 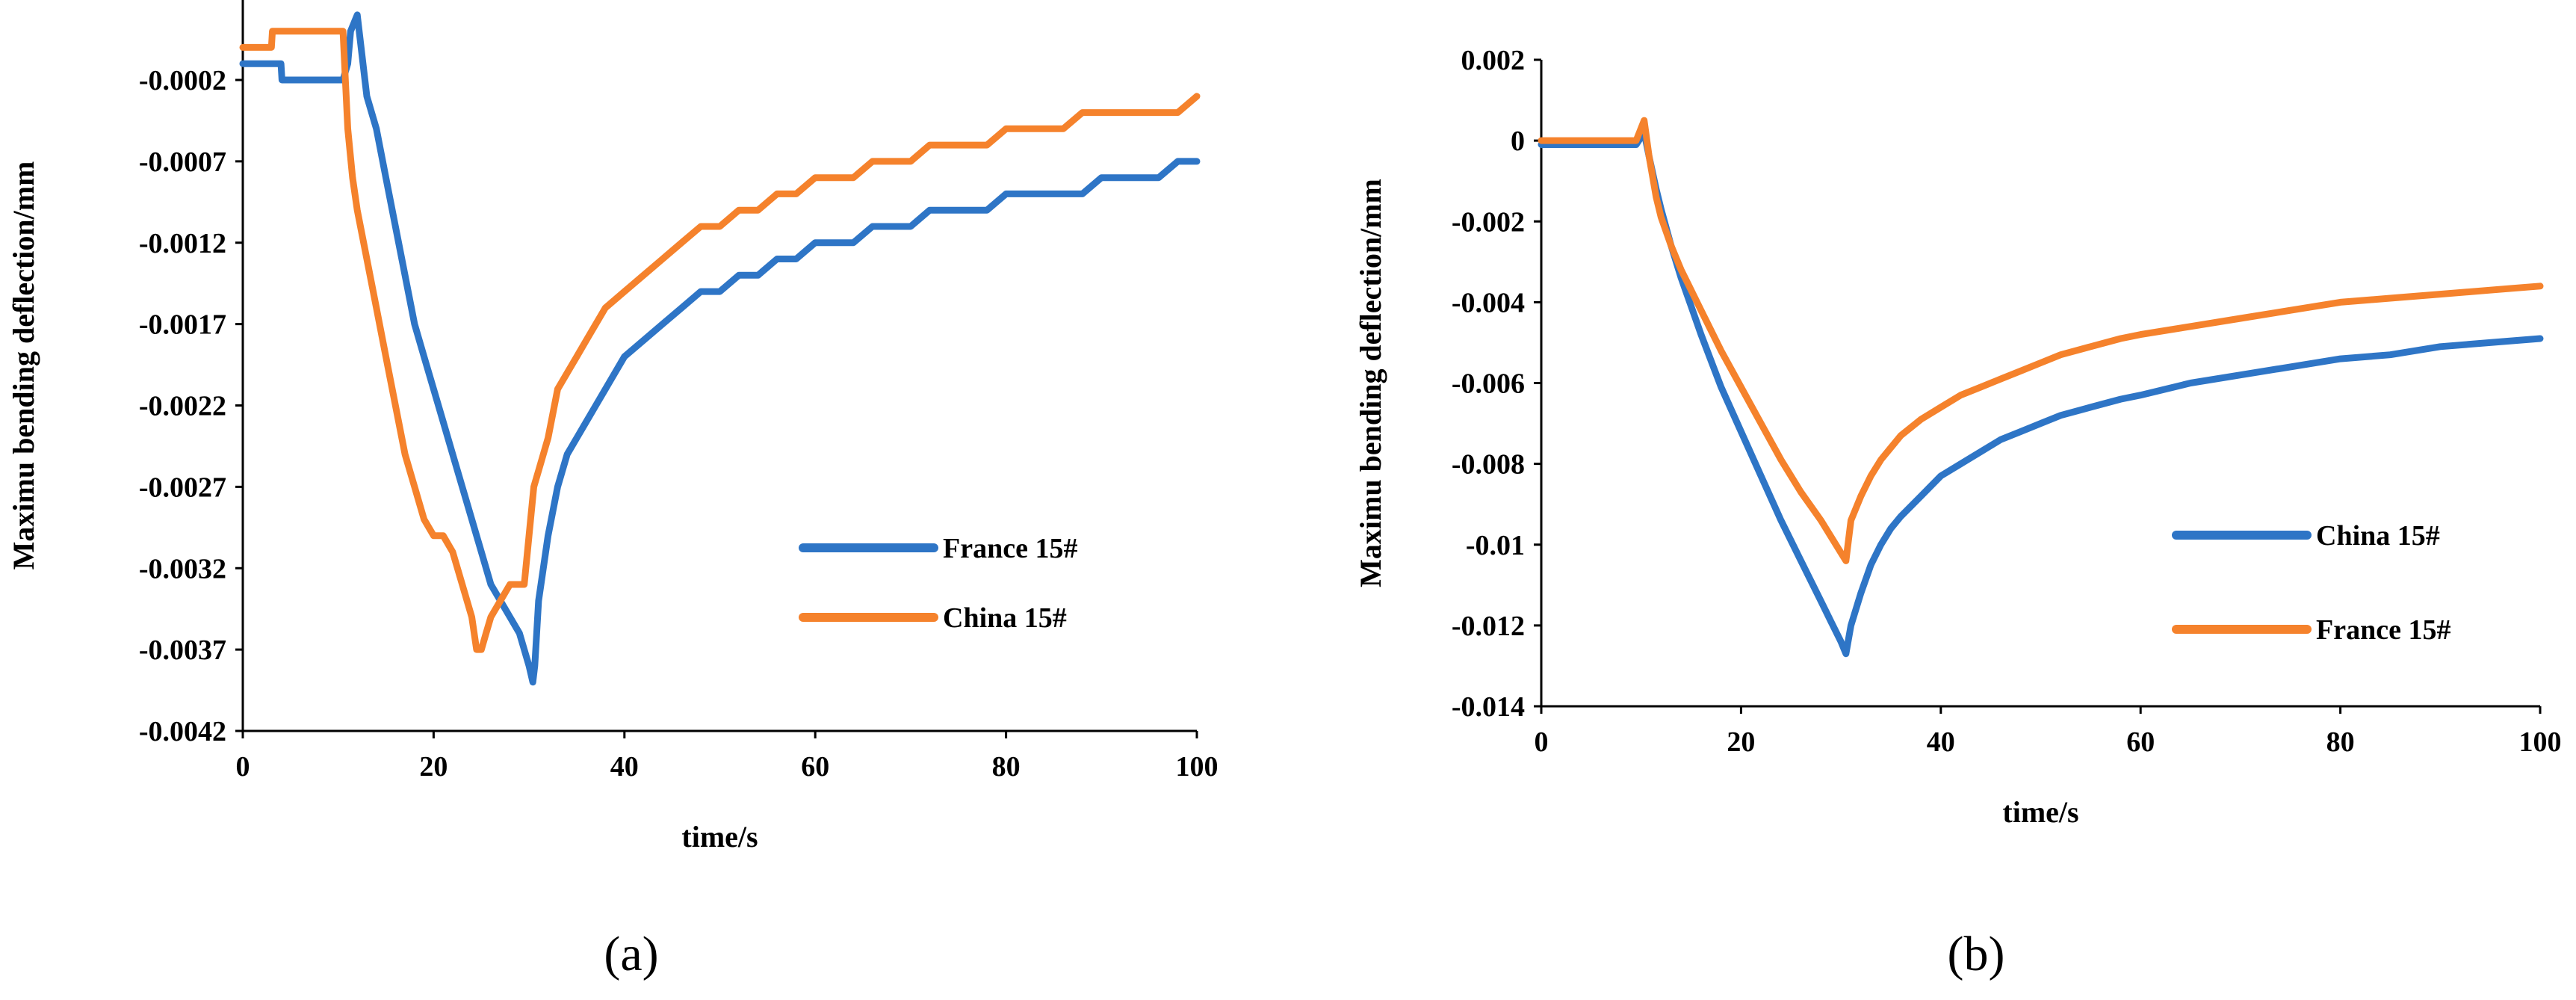 What do you see at coordinates (182, 568) in the screenshot?
I see `y-tick-label: -0.0032` at bounding box center [182, 568].